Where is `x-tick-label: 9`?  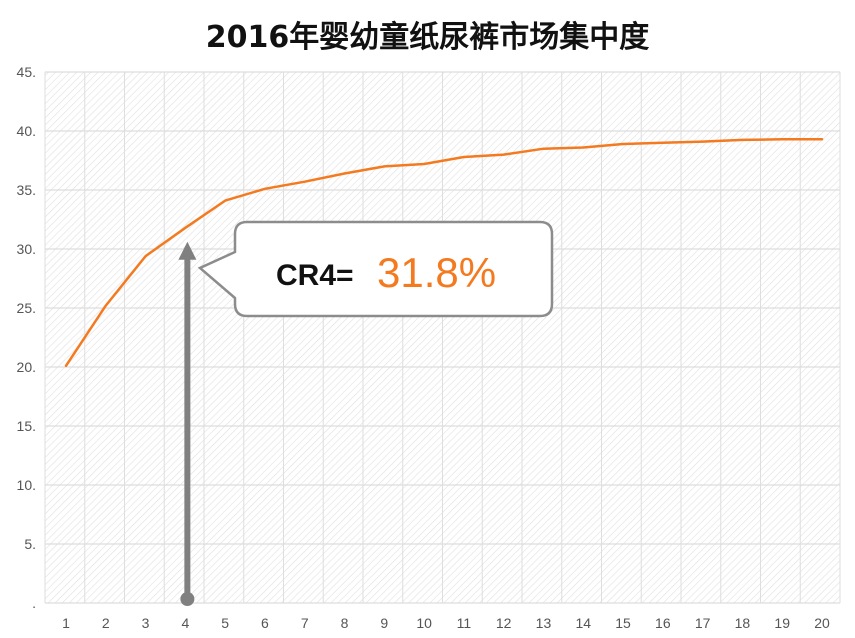
x-tick-label: 9 is located at coordinates (384, 623).